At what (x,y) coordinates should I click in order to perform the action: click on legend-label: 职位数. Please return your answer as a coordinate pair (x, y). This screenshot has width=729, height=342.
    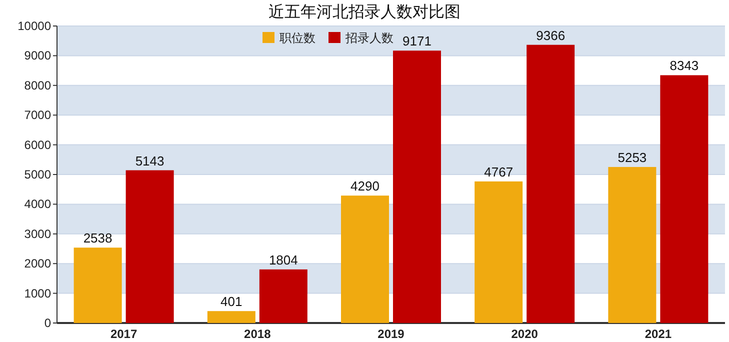
    Looking at the image, I should click on (298, 38).